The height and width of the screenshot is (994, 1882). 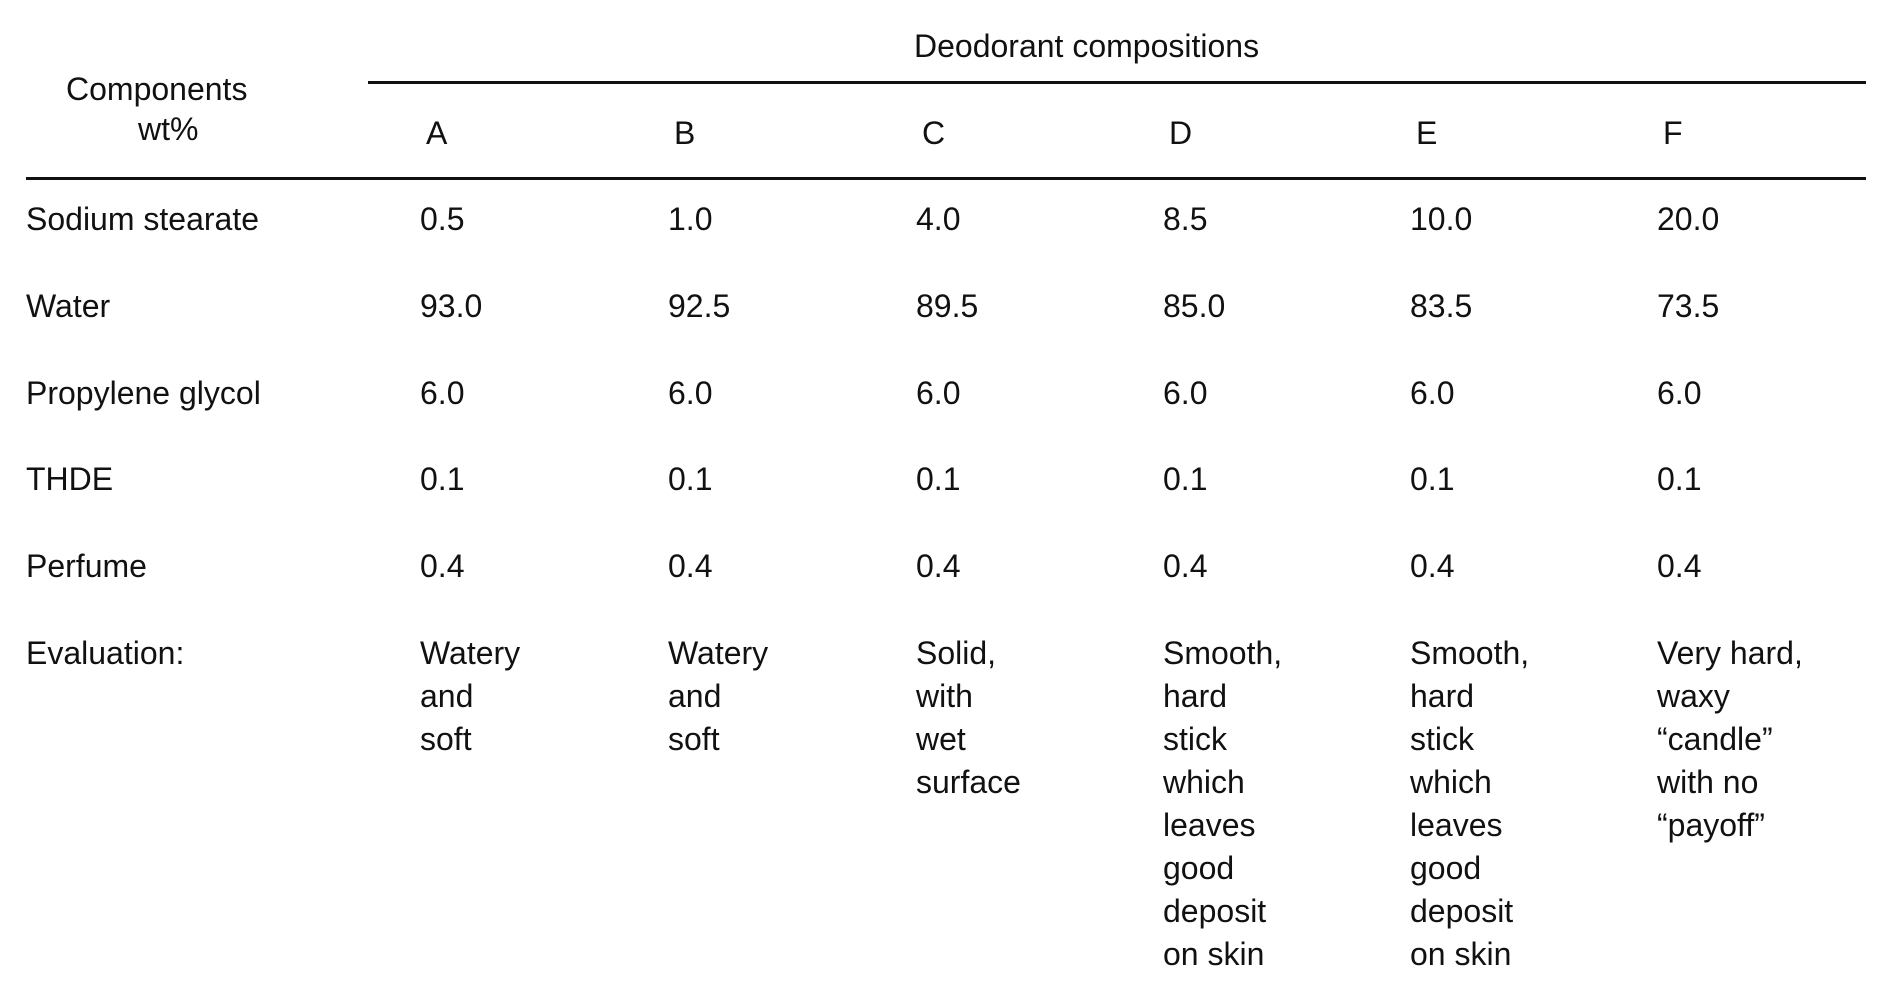 I want to click on stub-header-line2: wt%, so click(x=168, y=129).